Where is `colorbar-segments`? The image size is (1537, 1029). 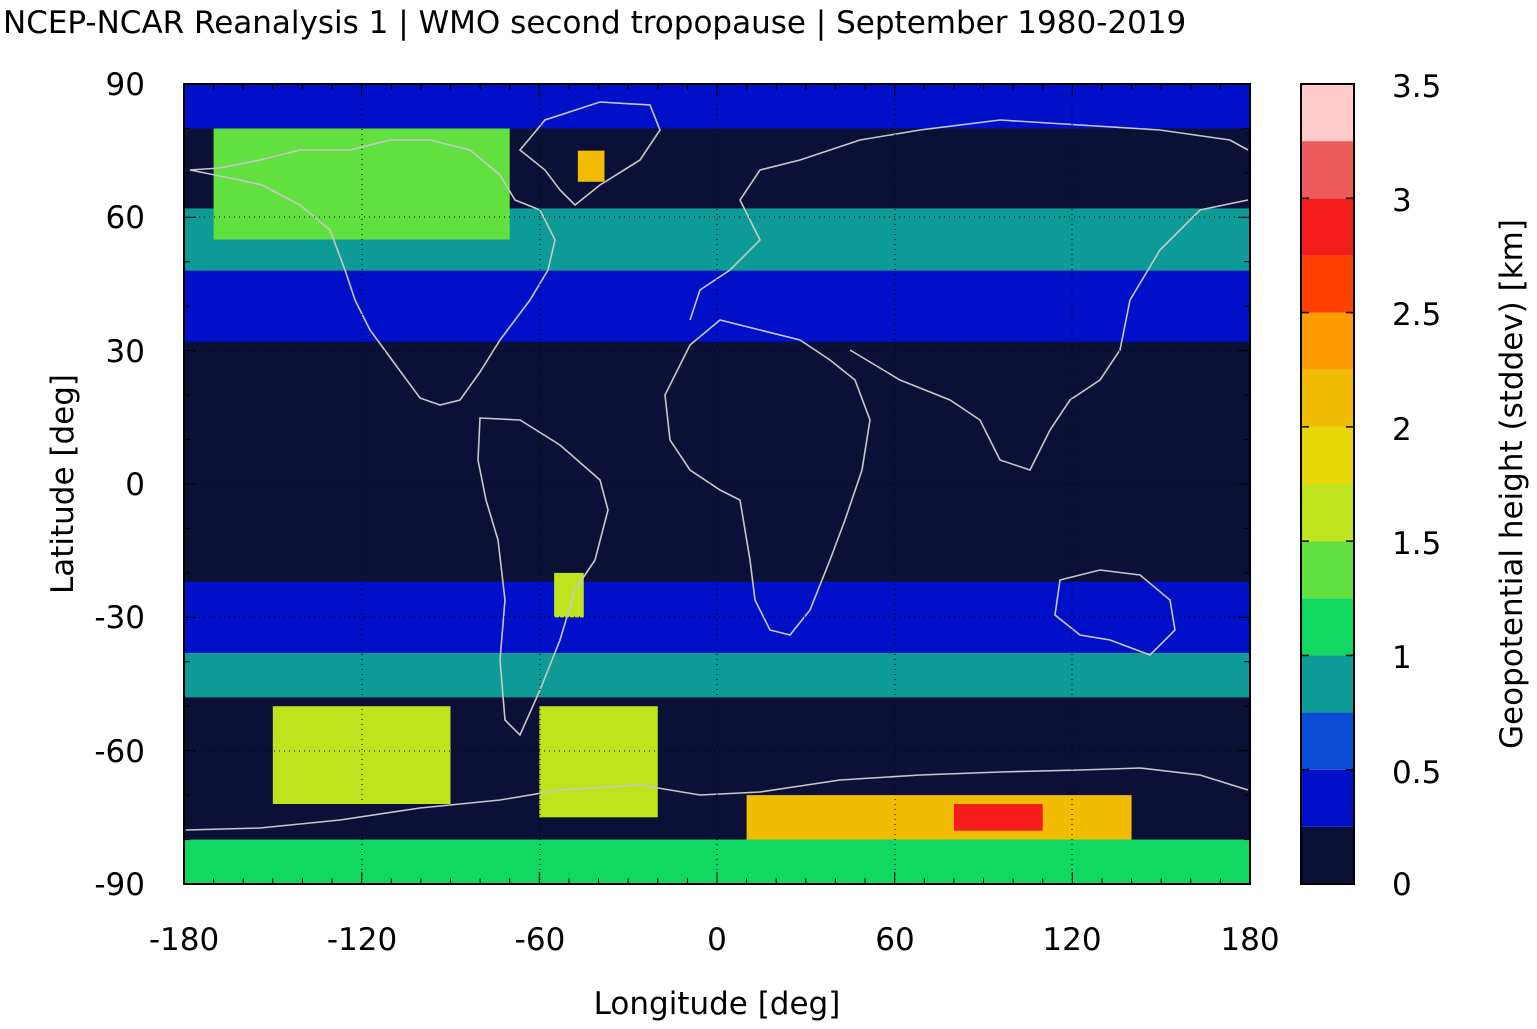
colorbar-segments is located at coordinates (1327, 484).